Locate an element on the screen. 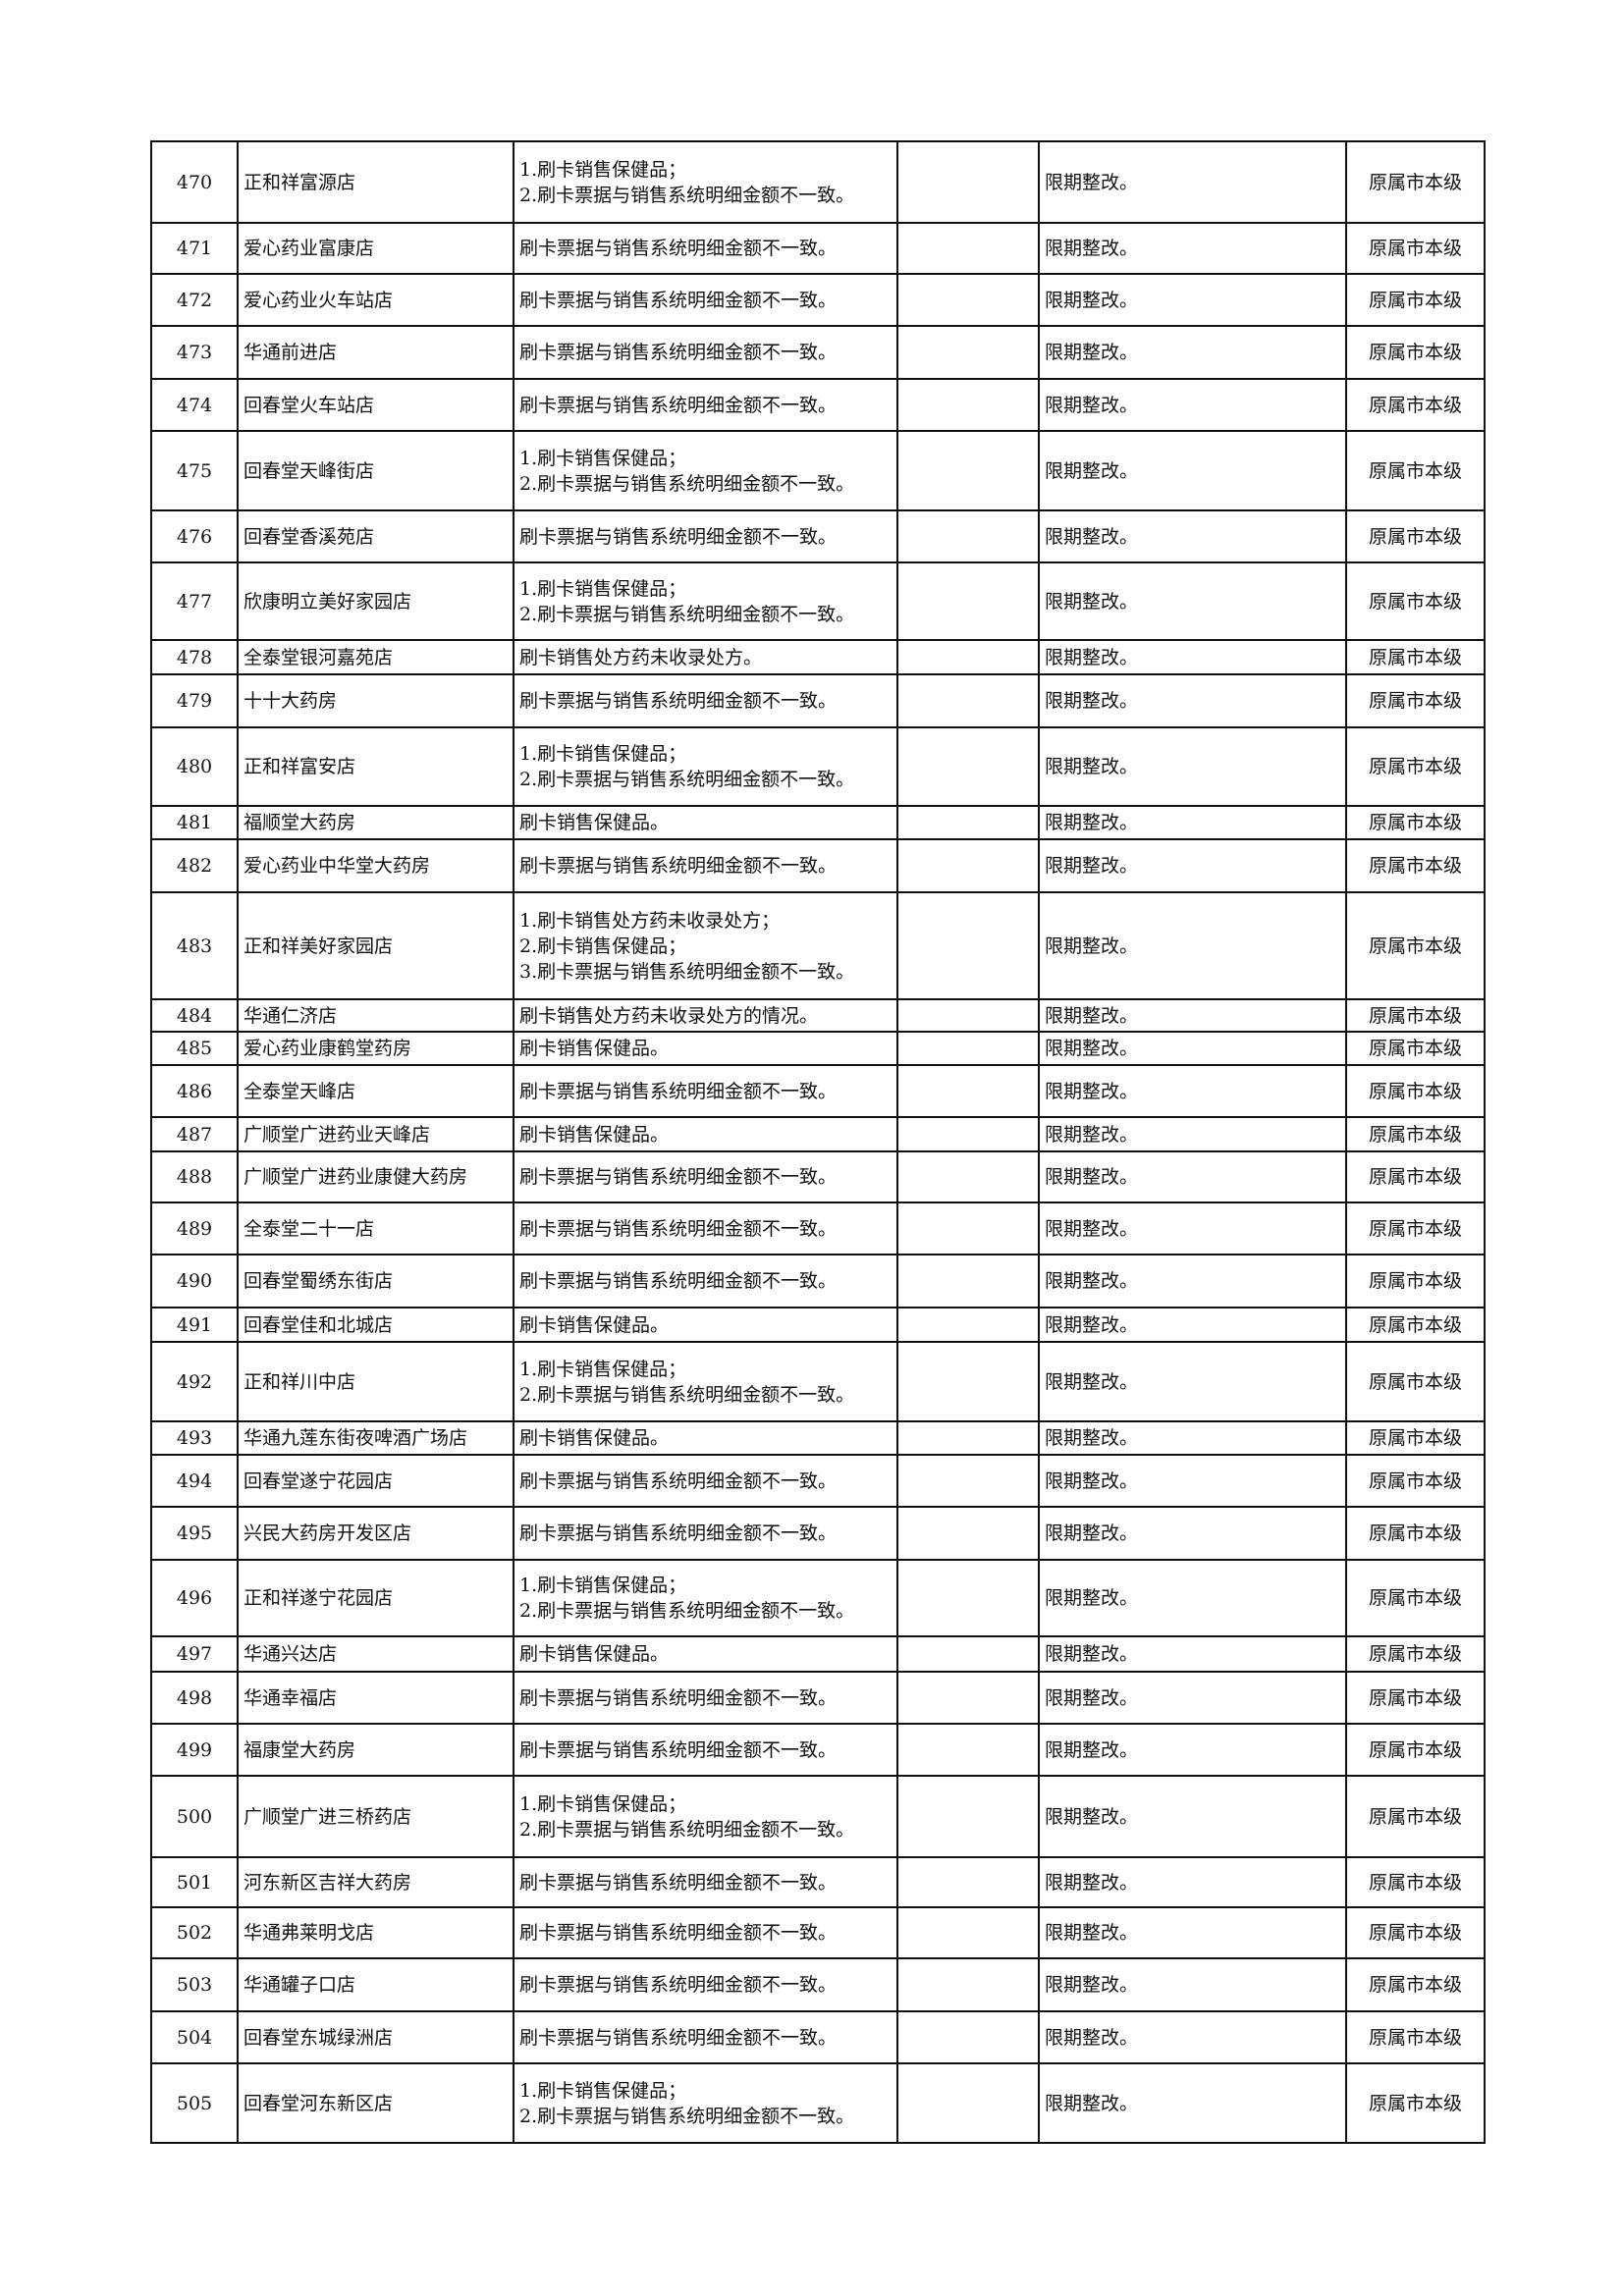  table-row: 489 全泰堂二十一店 刷卡票据与销售系统明细金额不一致。 限期整改。 原属市本级 is located at coordinates (818, 1228).